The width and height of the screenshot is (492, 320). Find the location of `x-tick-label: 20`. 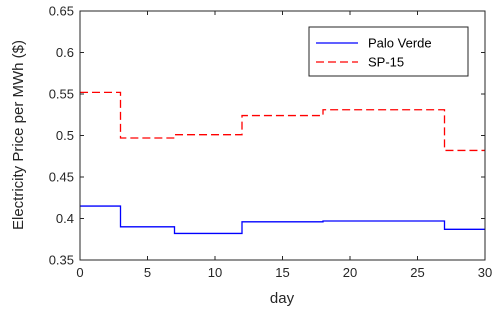

x-tick-label: 20 is located at coordinates (350, 272).